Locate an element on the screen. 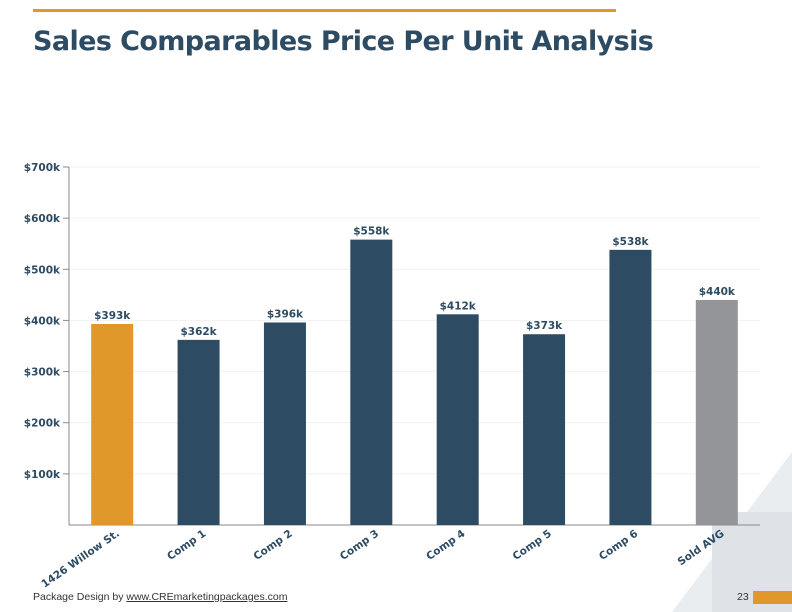  x-category-label: Sold AVG is located at coordinates (701, 548).